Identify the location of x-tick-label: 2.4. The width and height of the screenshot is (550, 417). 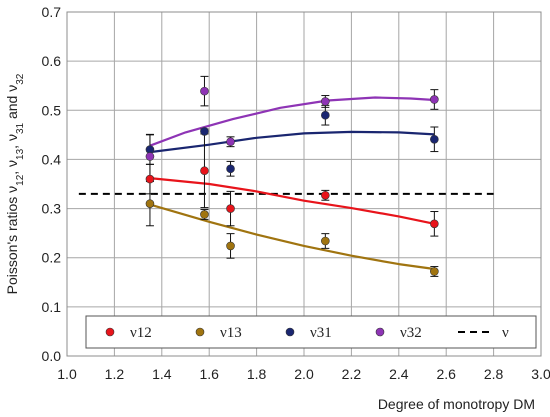
(399, 374).